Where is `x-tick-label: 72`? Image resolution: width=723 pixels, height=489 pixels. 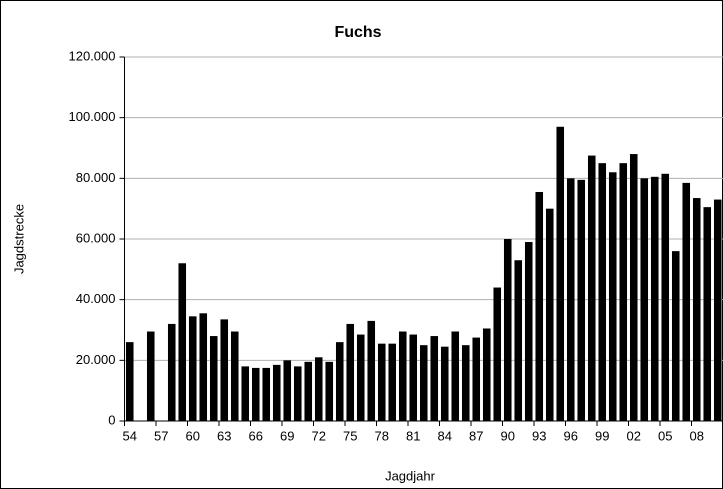
x-tick-label: 72 is located at coordinates (319, 435).